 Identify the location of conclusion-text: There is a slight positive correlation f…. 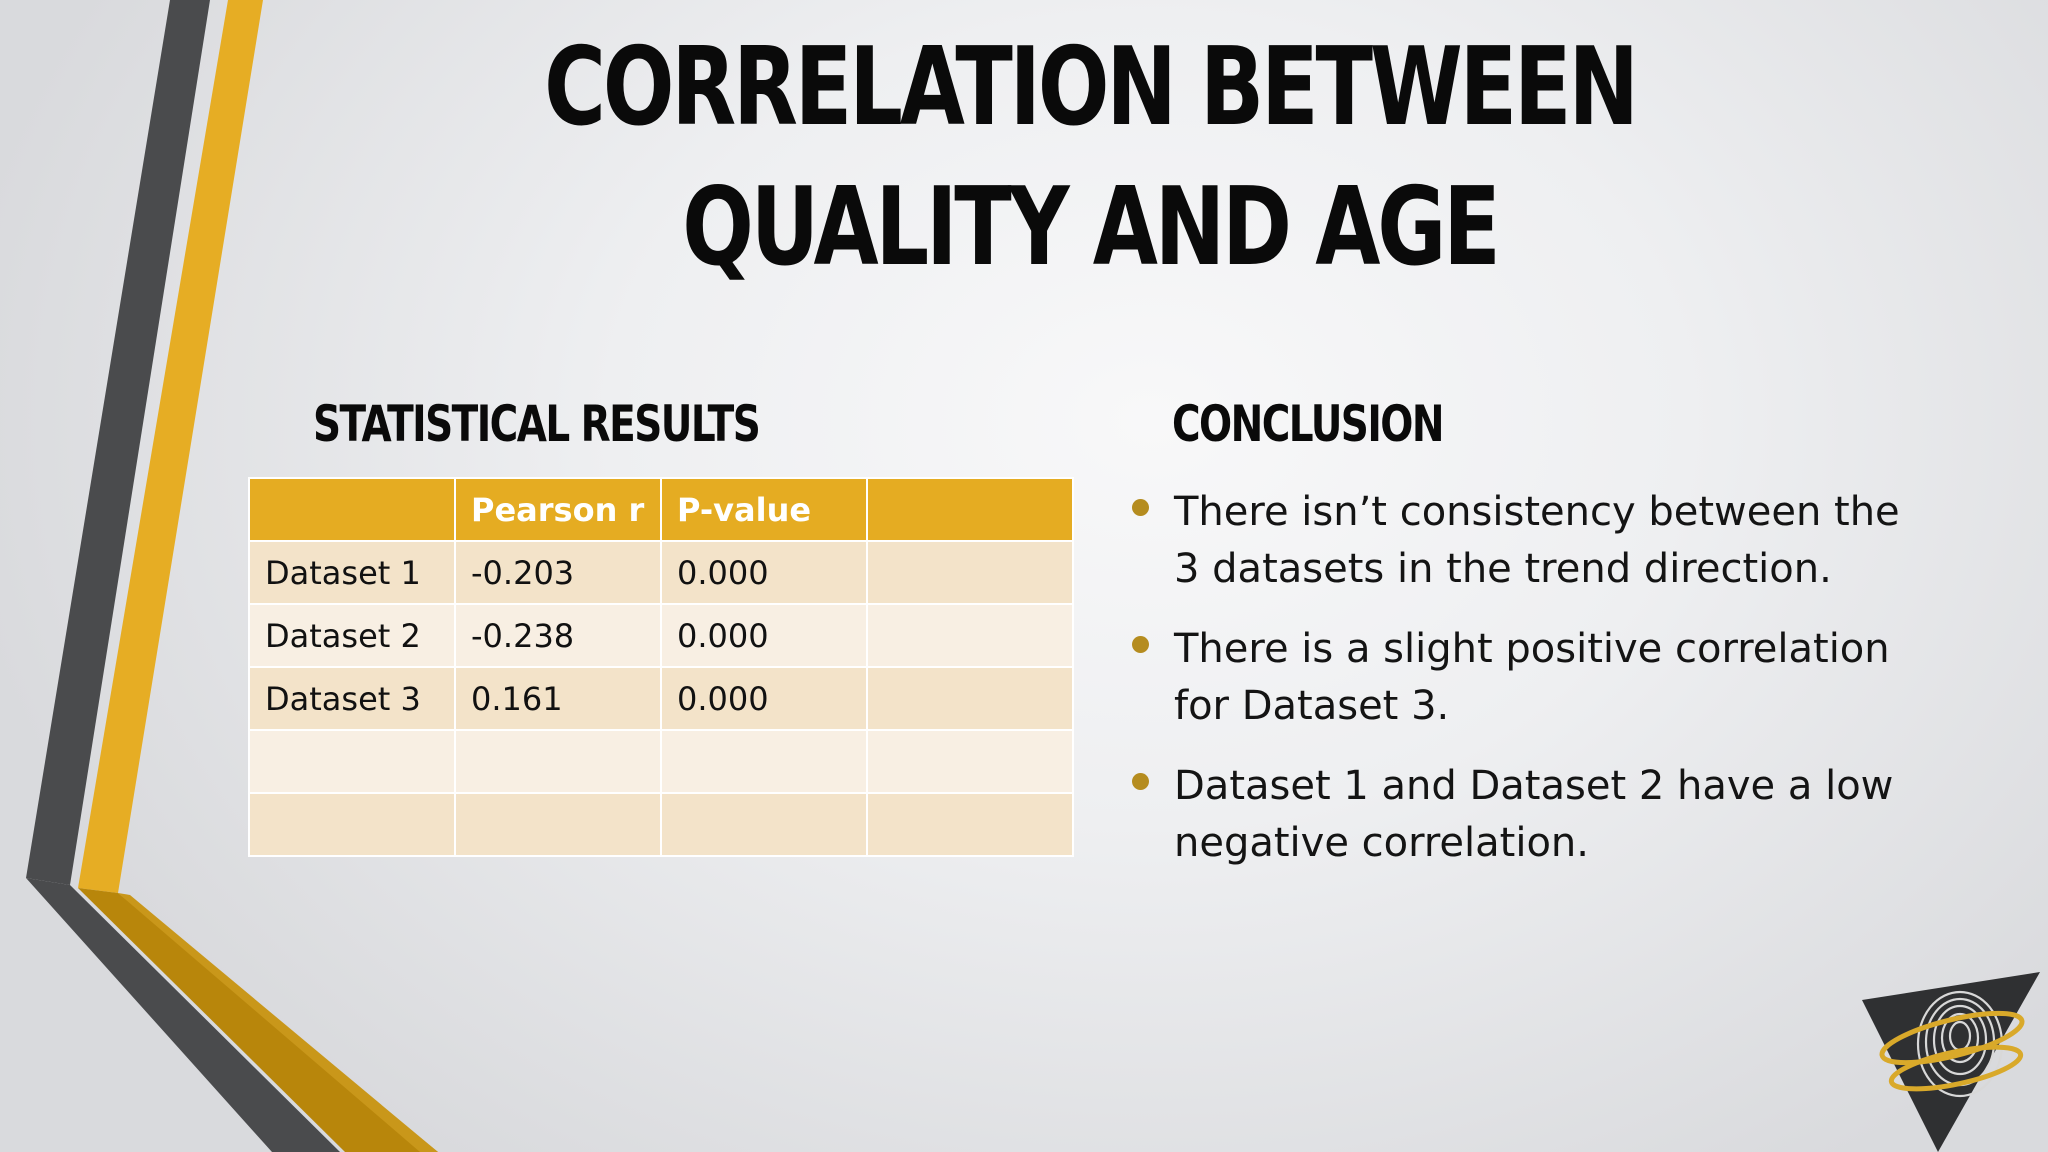
(1532, 677).